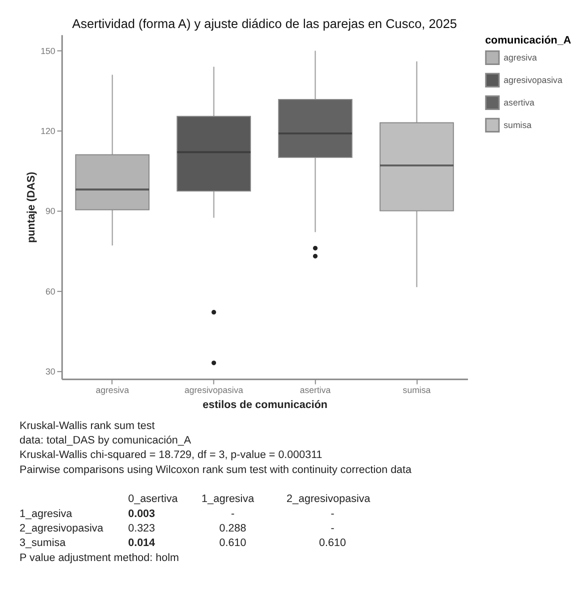 This screenshot has height=600, width=577. I want to click on text: Kruskal-Wallis rank sum test, so click(87, 426).